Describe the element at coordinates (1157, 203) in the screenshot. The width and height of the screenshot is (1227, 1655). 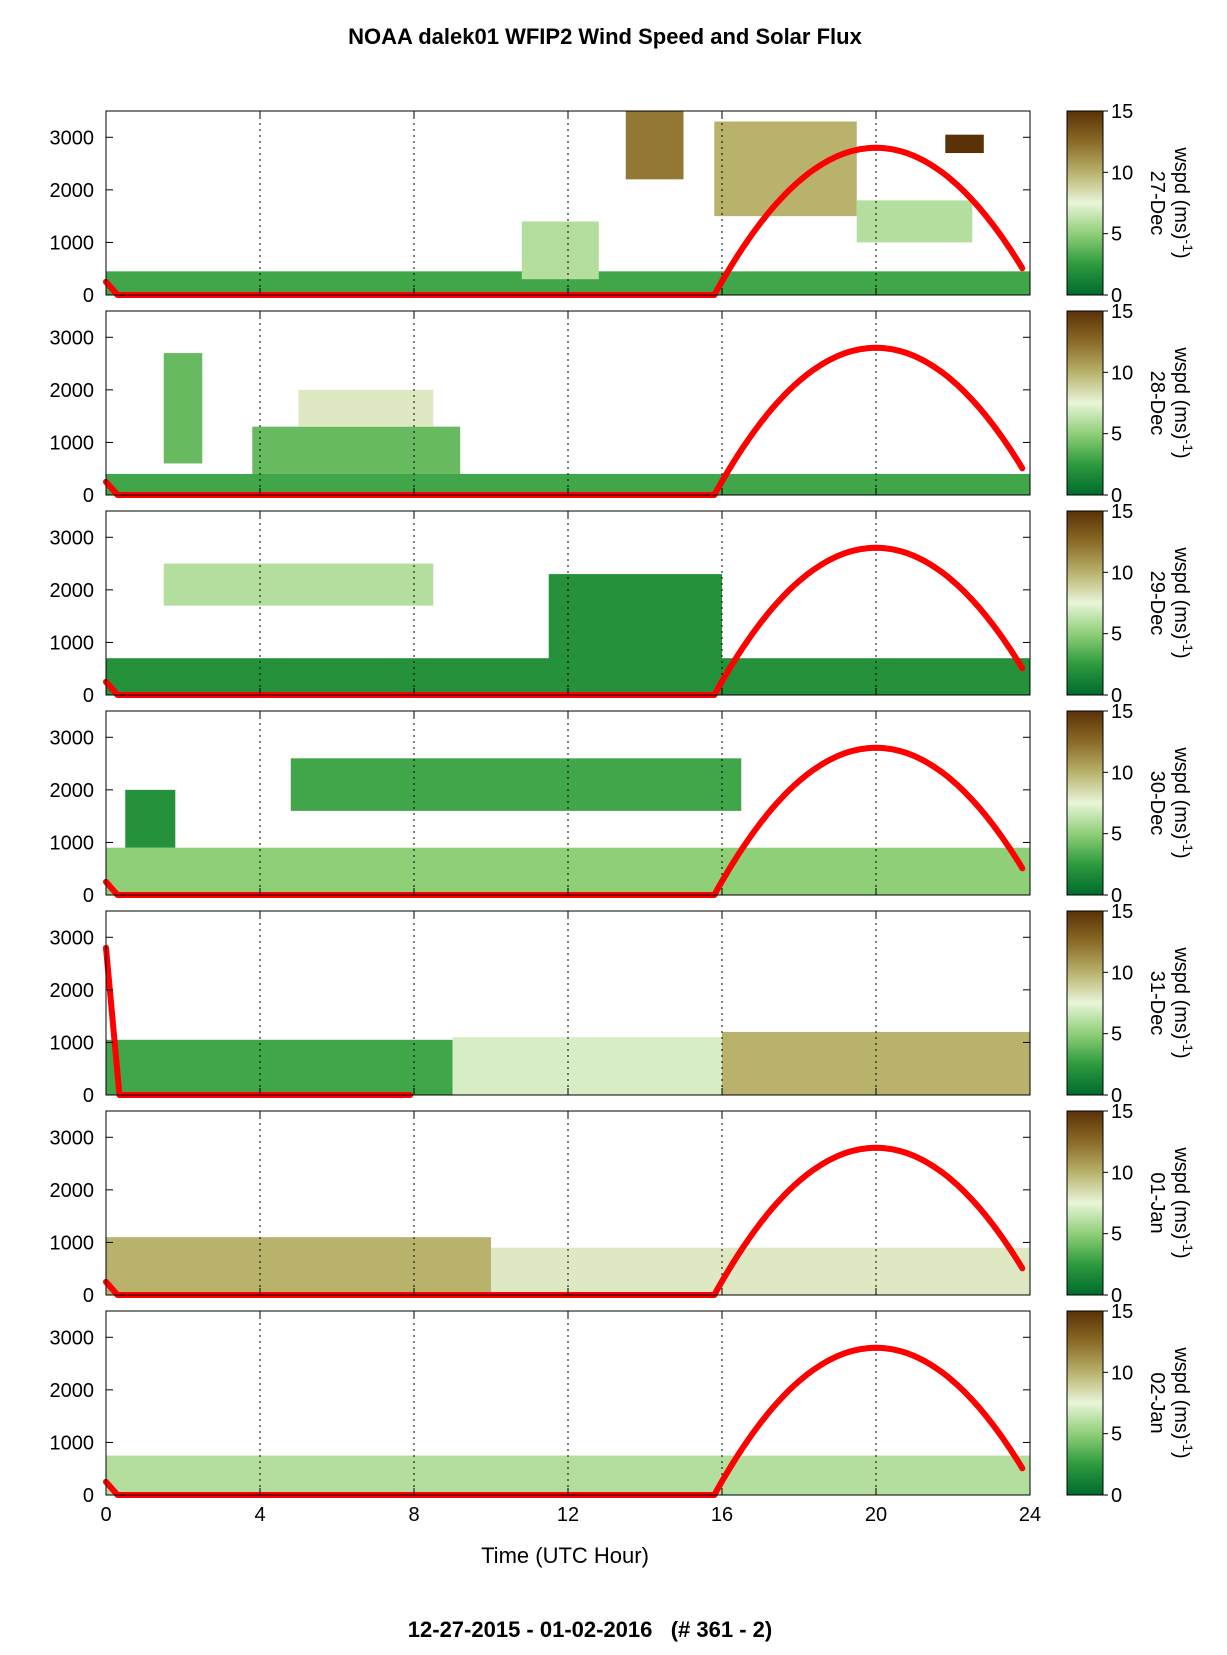
I see `day-label: 27-Dec` at that location.